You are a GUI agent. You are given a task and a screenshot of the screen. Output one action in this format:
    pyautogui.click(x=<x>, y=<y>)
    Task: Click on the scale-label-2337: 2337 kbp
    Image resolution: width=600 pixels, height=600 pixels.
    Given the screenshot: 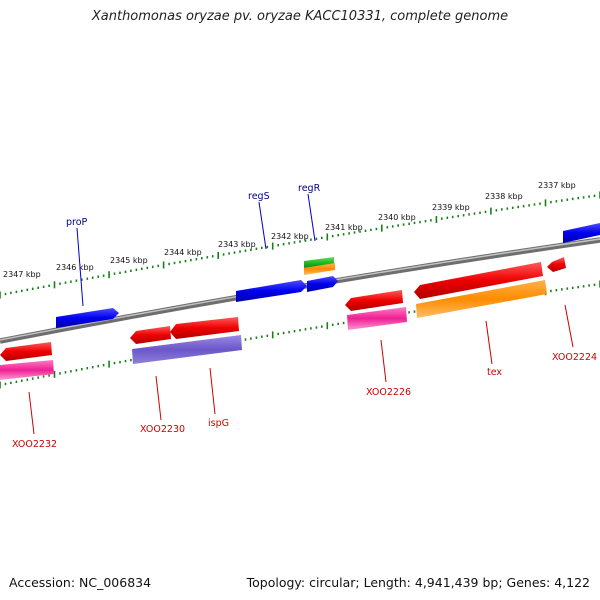 What is the action you would take?
    pyautogui.click(x=557, y=185)
    